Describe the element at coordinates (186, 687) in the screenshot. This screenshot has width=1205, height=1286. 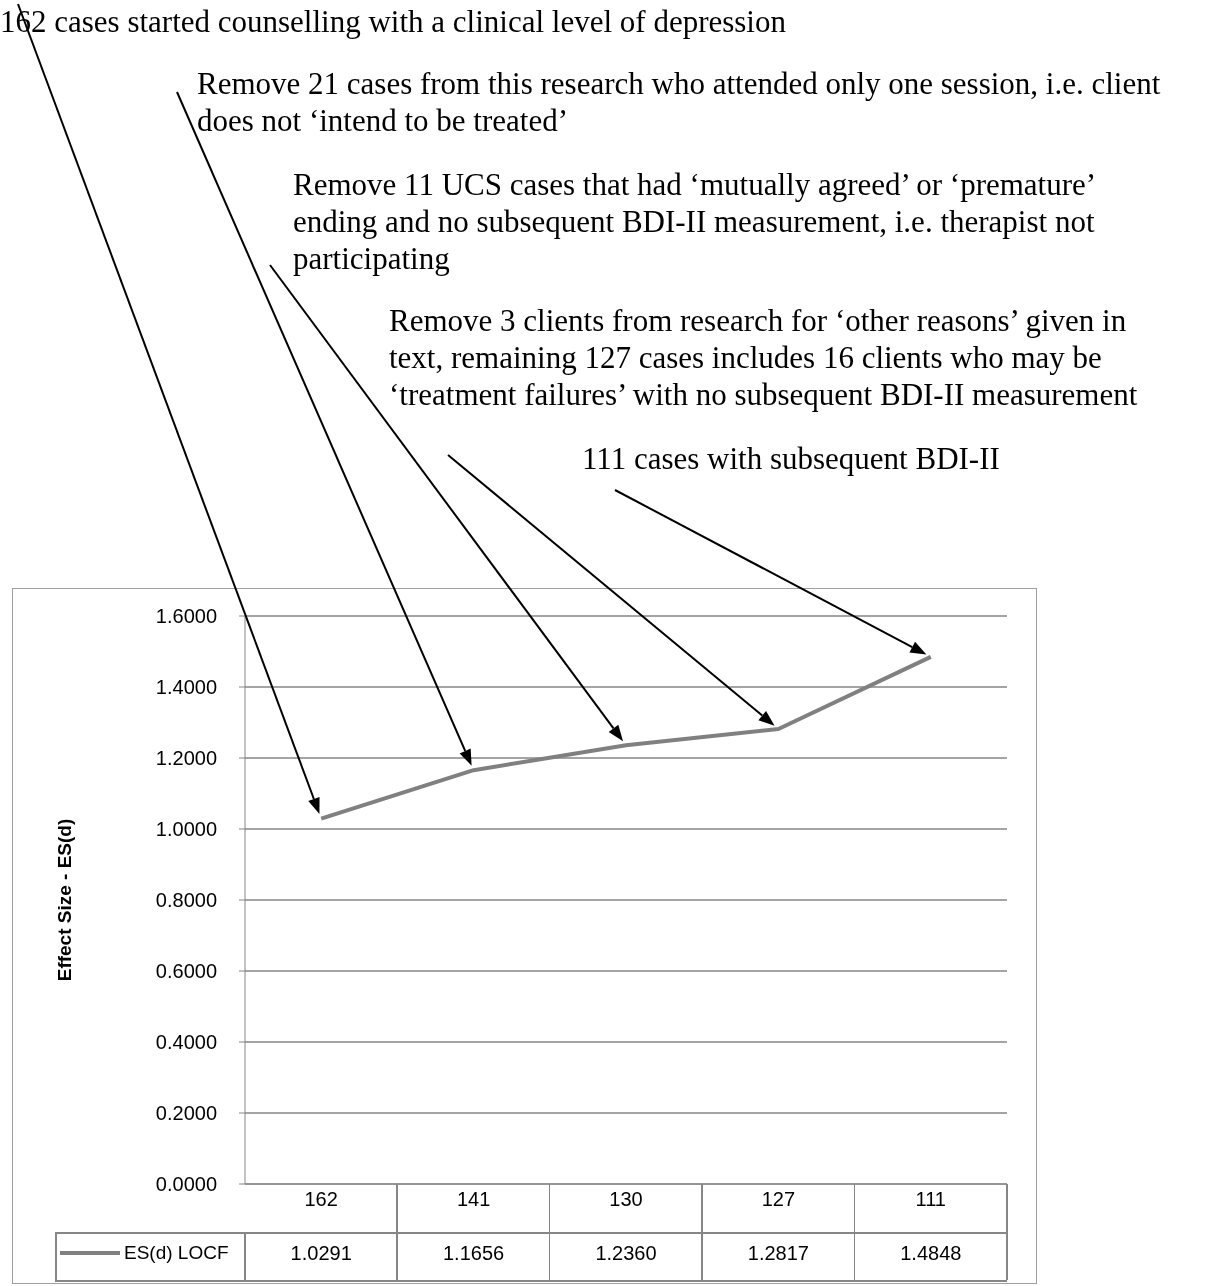
I see `y-tick-label: 1.4000` at that location.